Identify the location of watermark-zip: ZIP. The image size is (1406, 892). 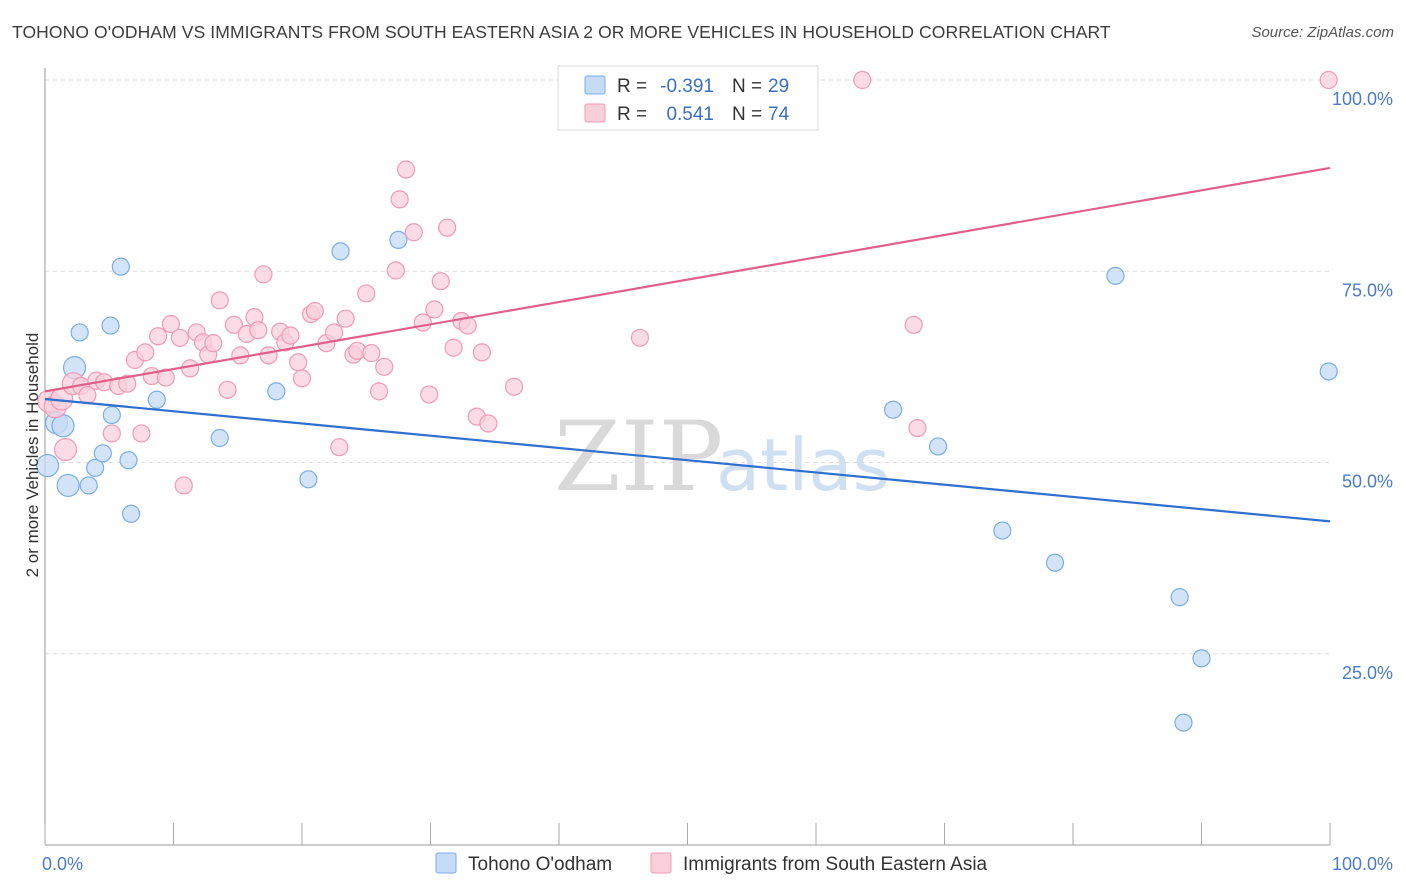
(638, 457).